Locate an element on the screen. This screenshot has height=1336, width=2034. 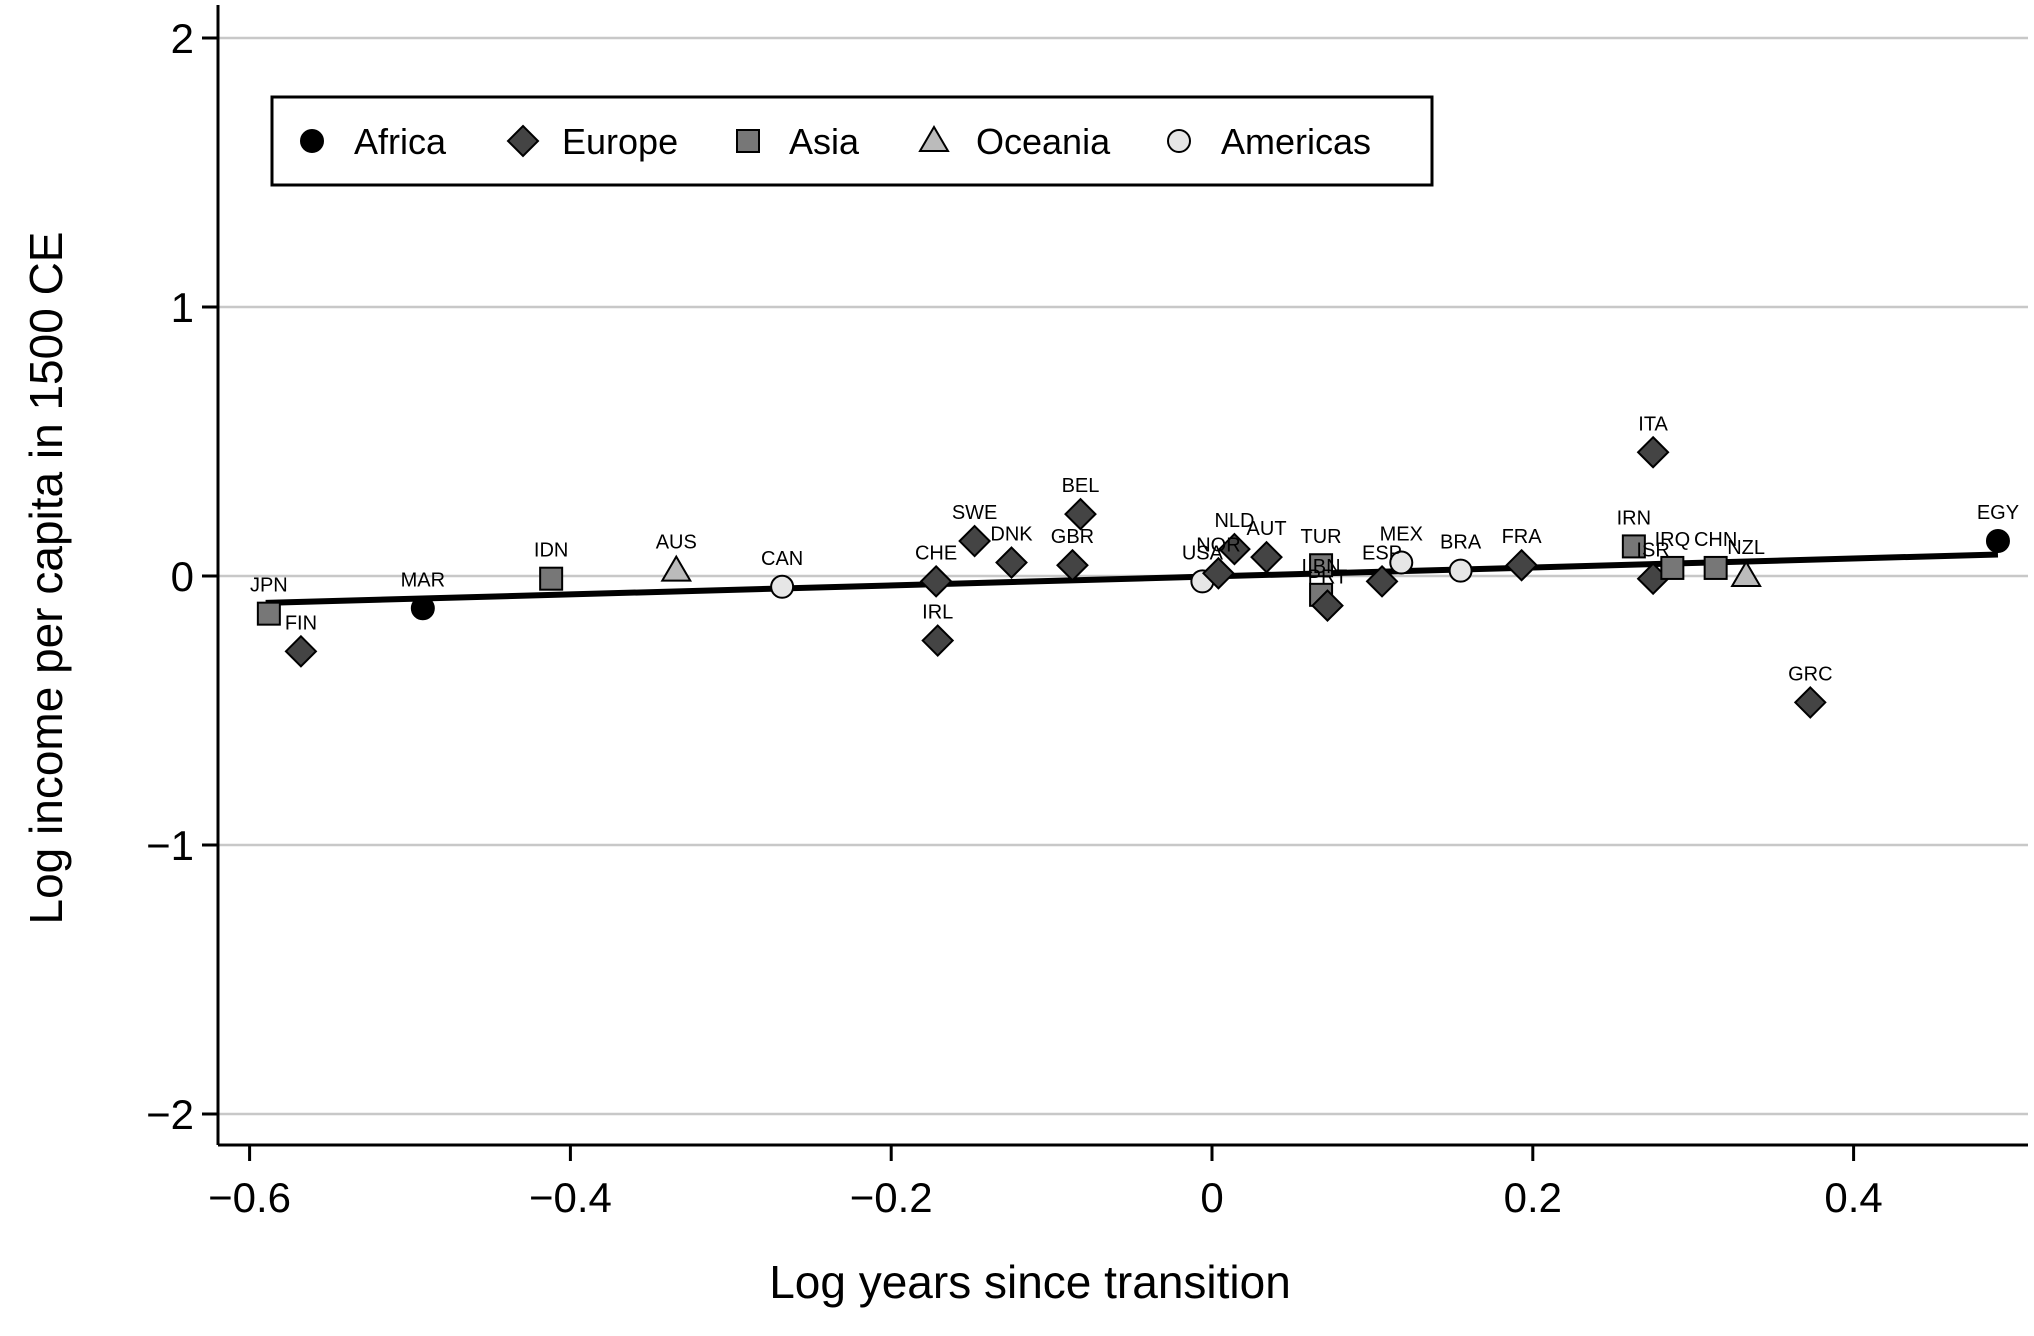
point-label-swe: SWE is located at coordinates (975, 513).